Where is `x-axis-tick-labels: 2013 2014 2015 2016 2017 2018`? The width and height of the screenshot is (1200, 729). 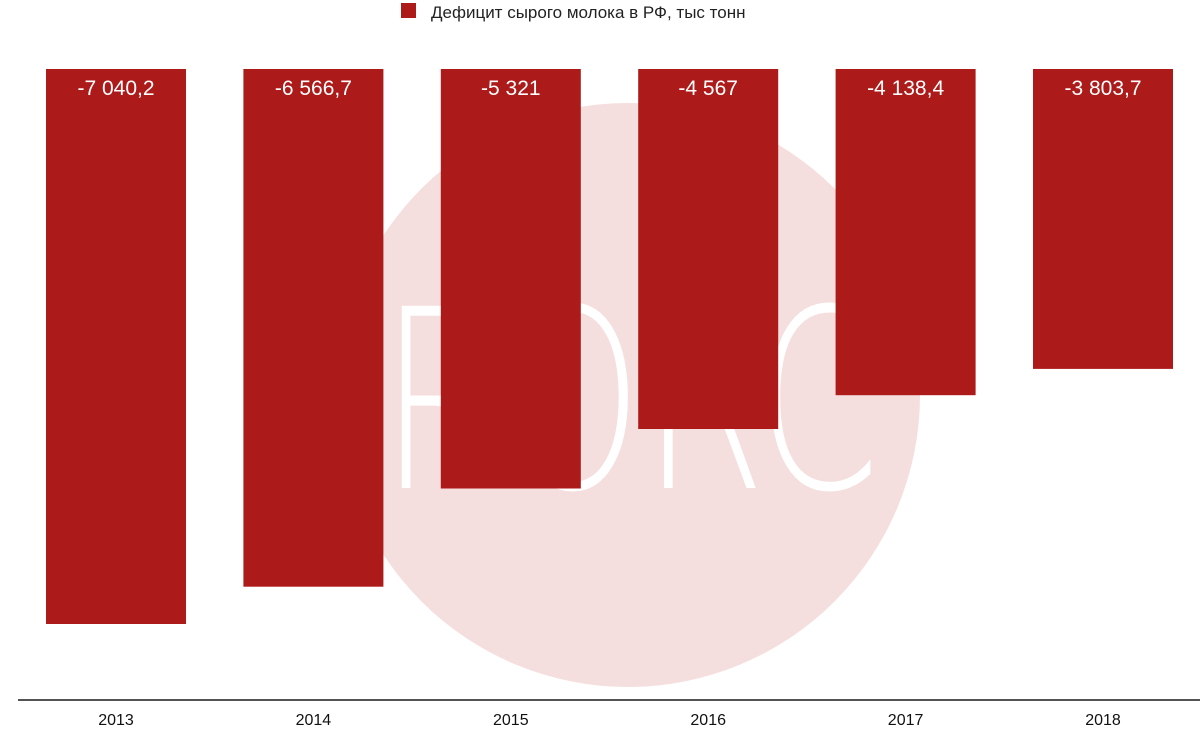 x-axis-tick-labels: 2013 2014 2015 2016 2017 2018 is located at coordinates (609, 720).